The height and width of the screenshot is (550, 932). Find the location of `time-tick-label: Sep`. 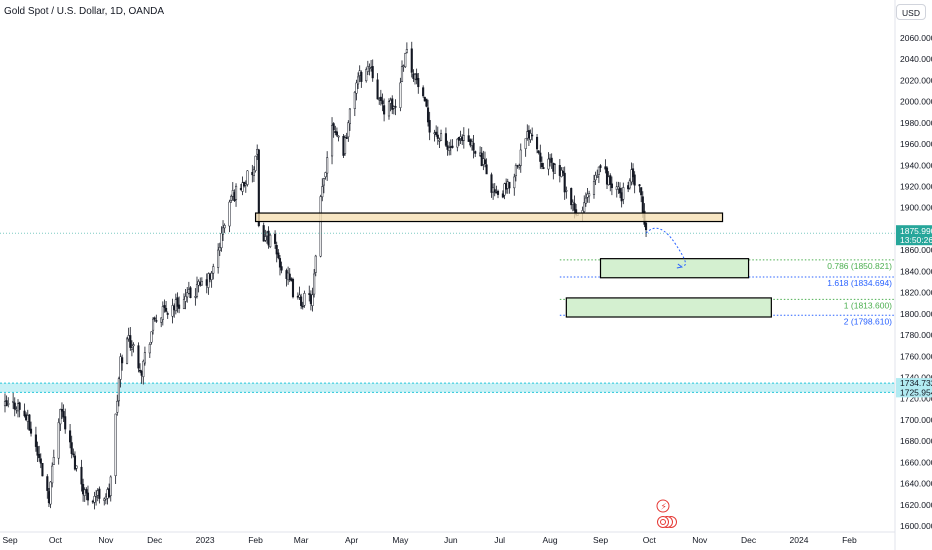

time-tick-label: Sep is located at coordinates (600, 540).